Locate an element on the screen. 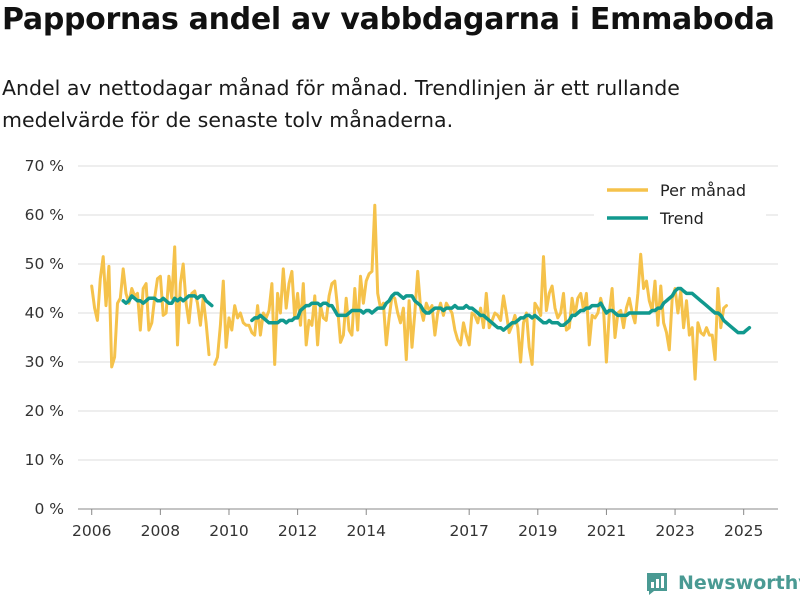 The height and width of the screenshot is (600, 800). y-axis: 0 % 10 % 20 % 30 % 40 % 50 % 60 % 70 % is located at coordinates (44, 337).